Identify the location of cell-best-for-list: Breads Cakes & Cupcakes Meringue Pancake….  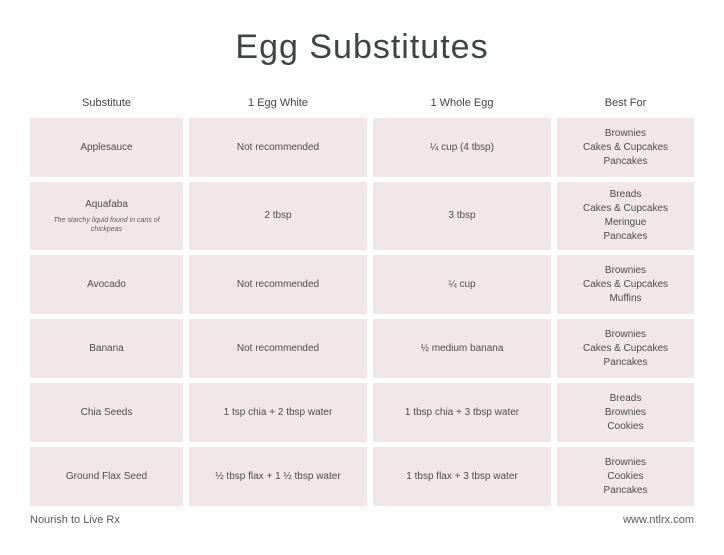
(625, 216).